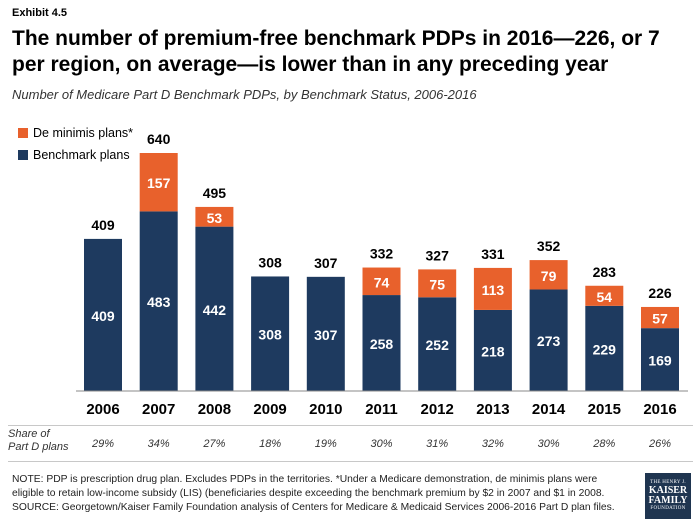  I want to click on bar-deminimis-2011, so click(381, 281).